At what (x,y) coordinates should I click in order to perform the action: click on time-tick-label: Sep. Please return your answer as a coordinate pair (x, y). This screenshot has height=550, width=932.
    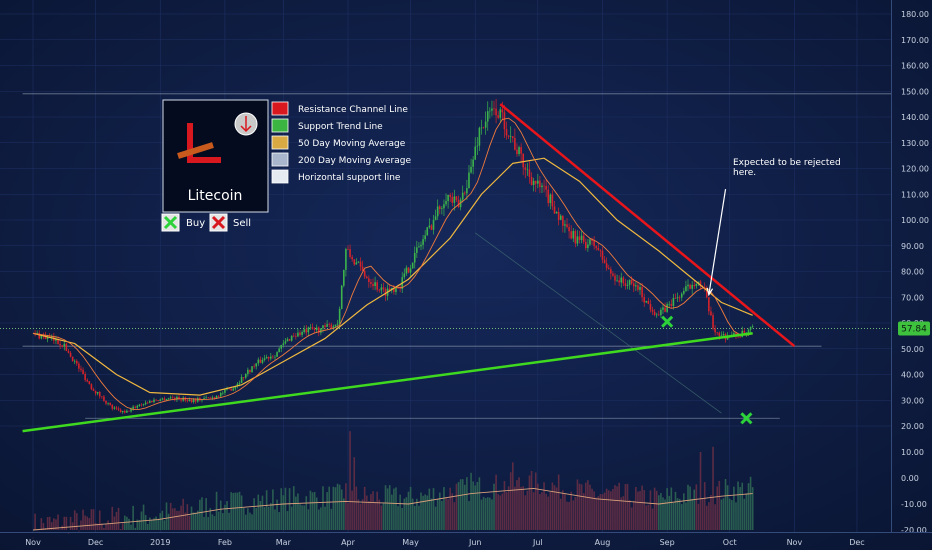
    Looking at the image, I should click on (667, 542).